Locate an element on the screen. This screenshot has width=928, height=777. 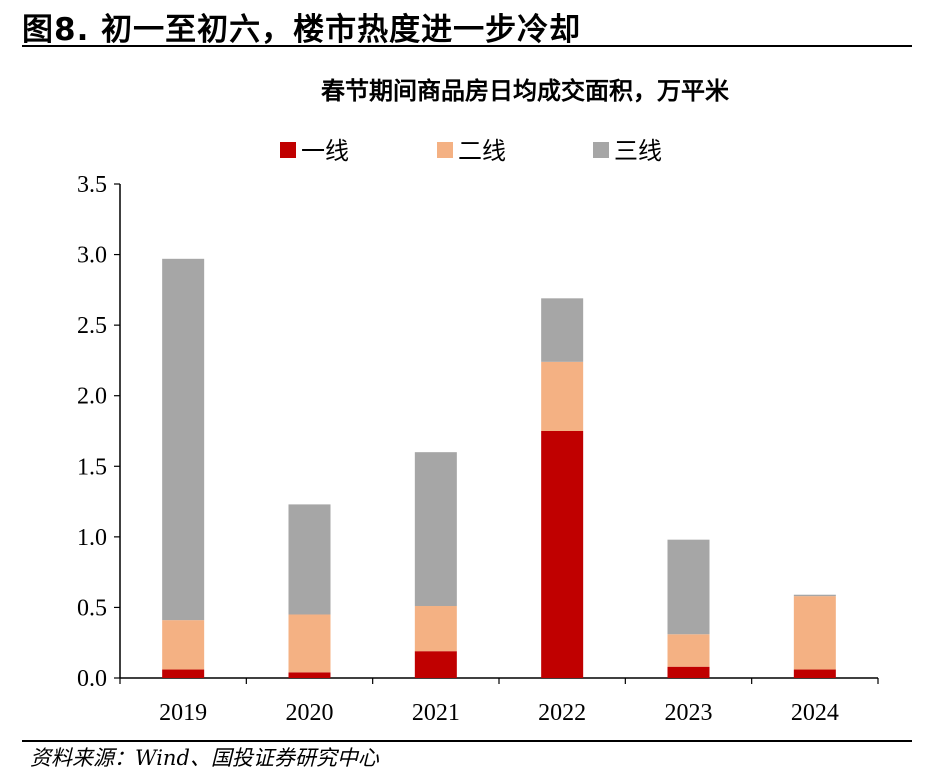
y-tick-label: 3.5 is located at coordinates (92, 185).